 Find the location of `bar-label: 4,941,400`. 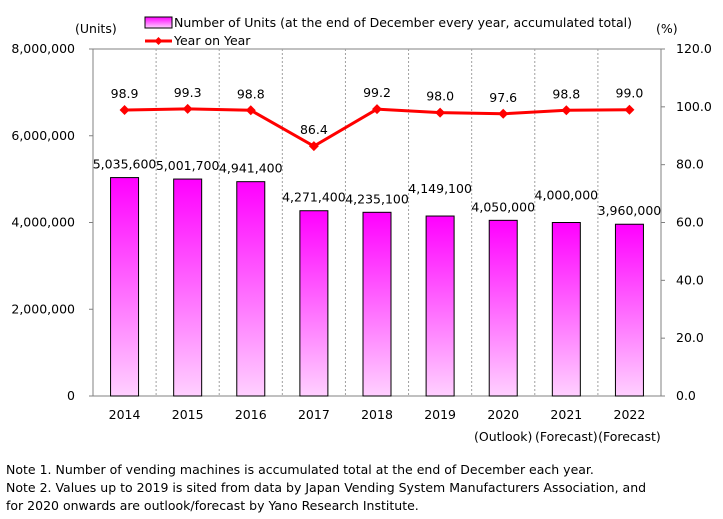

bar-label: 4,941,400 is located at coordinates (251, 168).